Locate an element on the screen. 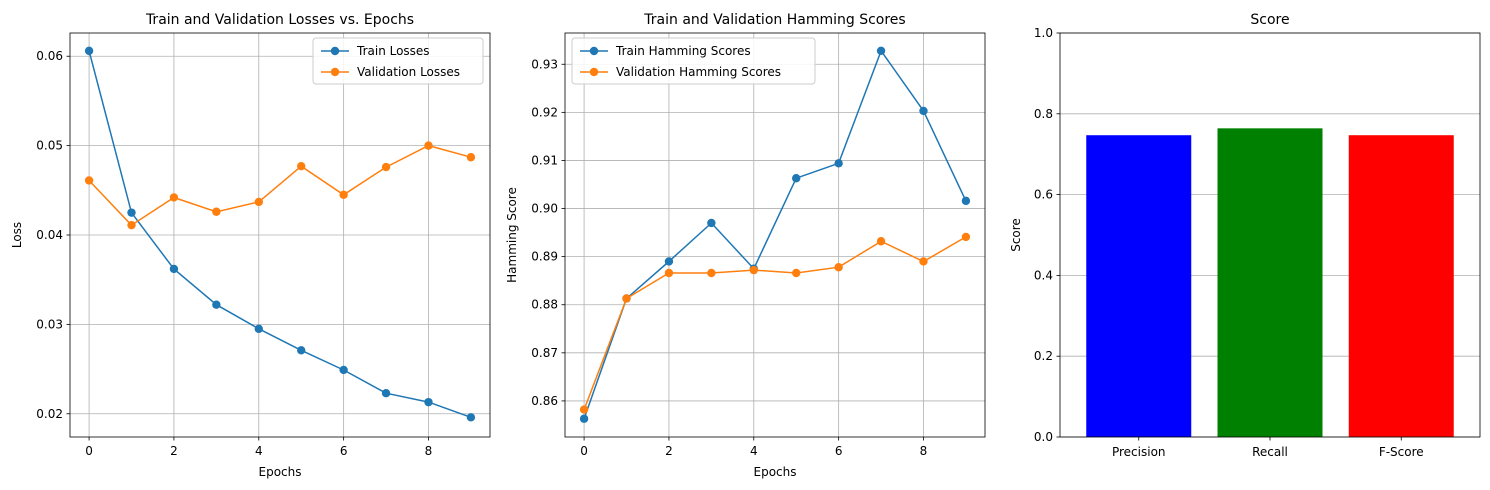  y-tick-label: 0.06 is located at coordinates (49, 56).